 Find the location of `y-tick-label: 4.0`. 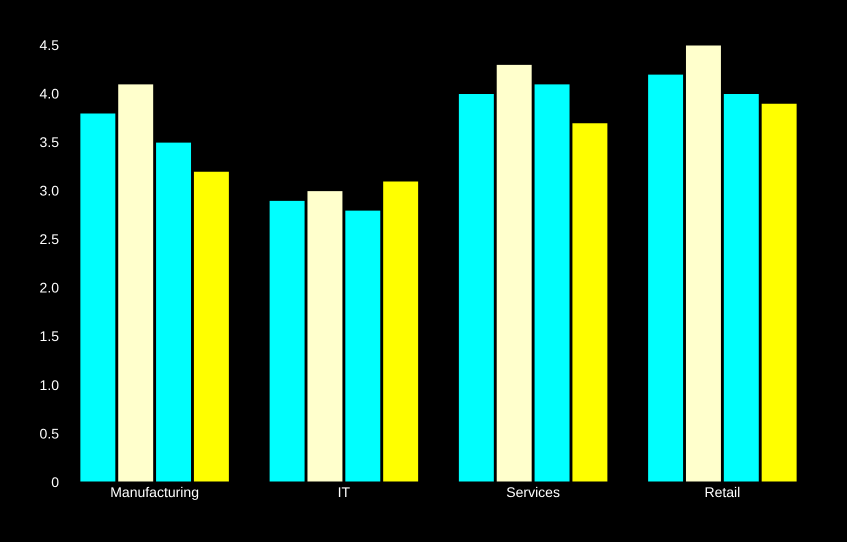

y-tick-label: 4.0 is located at coordinates (50, 93).